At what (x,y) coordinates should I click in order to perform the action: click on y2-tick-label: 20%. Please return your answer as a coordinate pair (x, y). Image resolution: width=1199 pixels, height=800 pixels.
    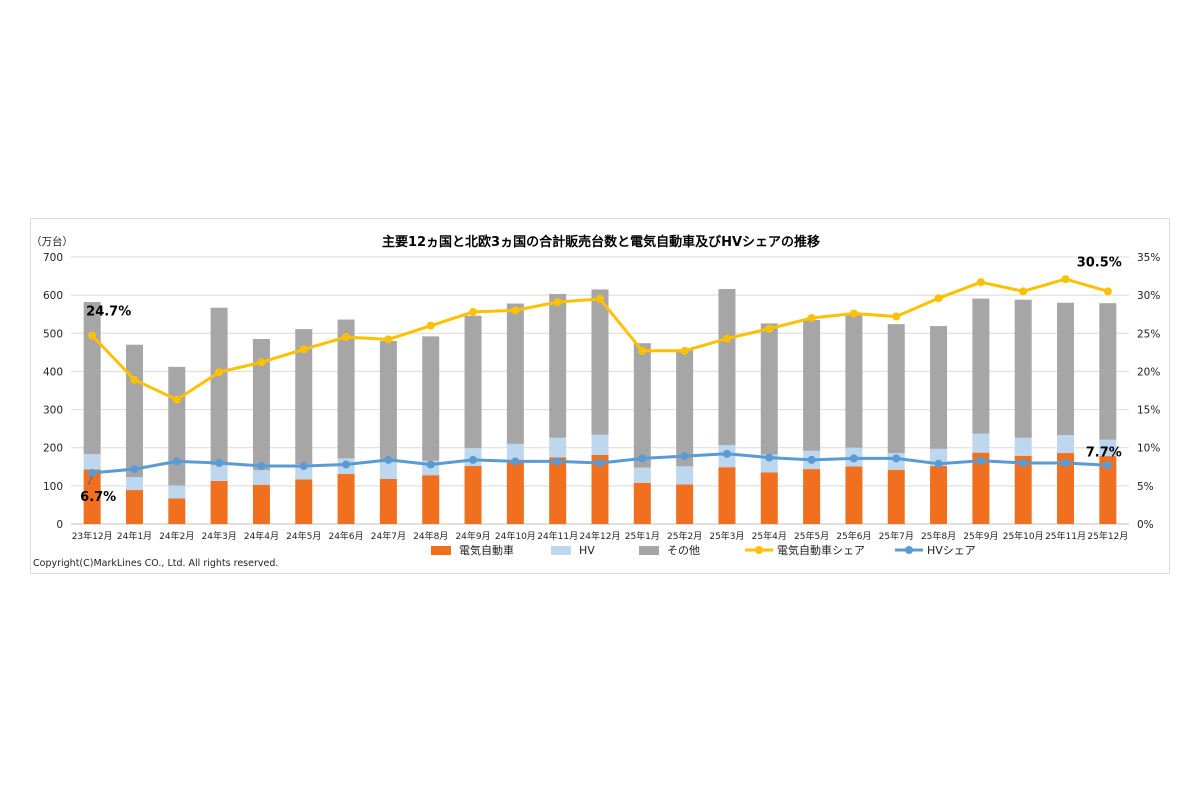
    Looking at the image, I should click on (1148, 372).